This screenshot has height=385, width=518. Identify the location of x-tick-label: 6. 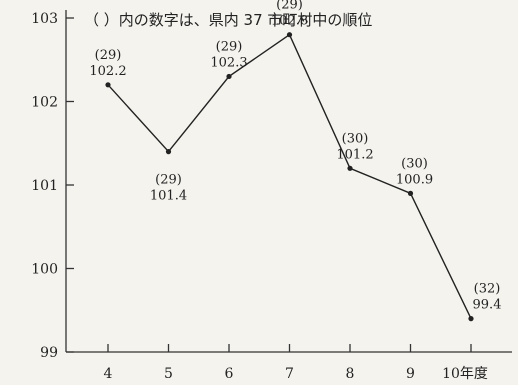
(229, 374).